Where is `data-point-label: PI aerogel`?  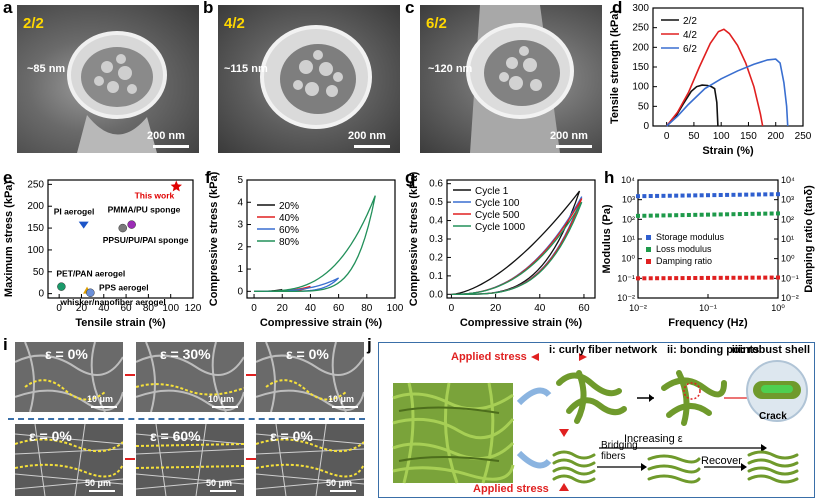
data-point-label: PI aerogel is located at coordinates (74, 212).